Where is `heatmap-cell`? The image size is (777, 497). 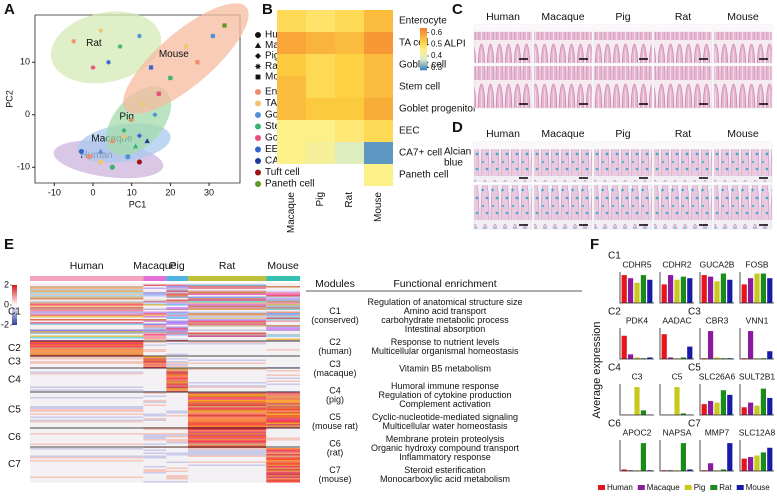 heatmap-cell is located at coordinates (349, 65).